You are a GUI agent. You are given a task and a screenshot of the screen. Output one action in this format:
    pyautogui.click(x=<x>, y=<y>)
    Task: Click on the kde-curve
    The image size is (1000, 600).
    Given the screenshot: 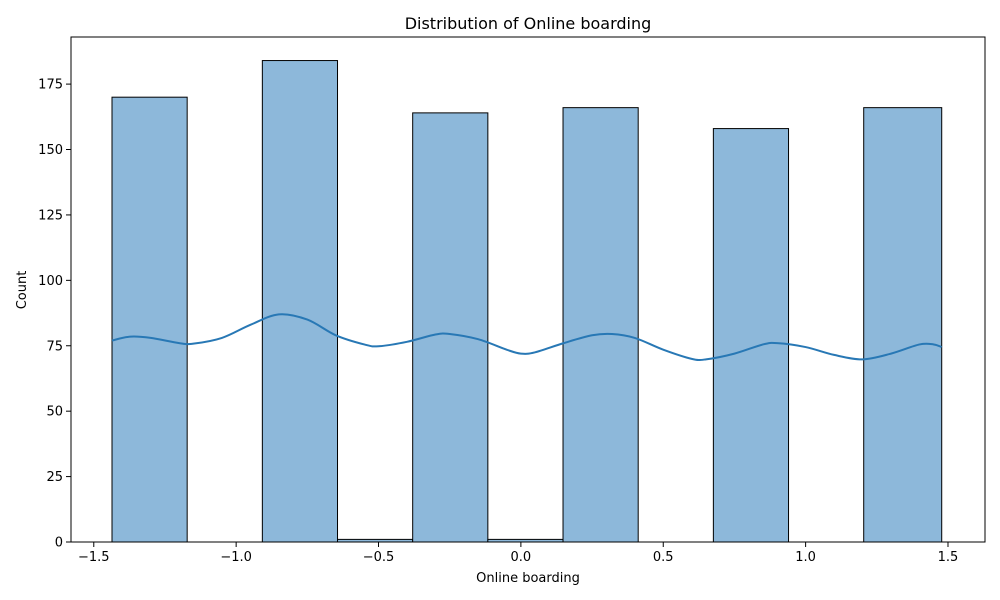 What is the action you would take?
    pyautogui.click(x=527, y=337)
    